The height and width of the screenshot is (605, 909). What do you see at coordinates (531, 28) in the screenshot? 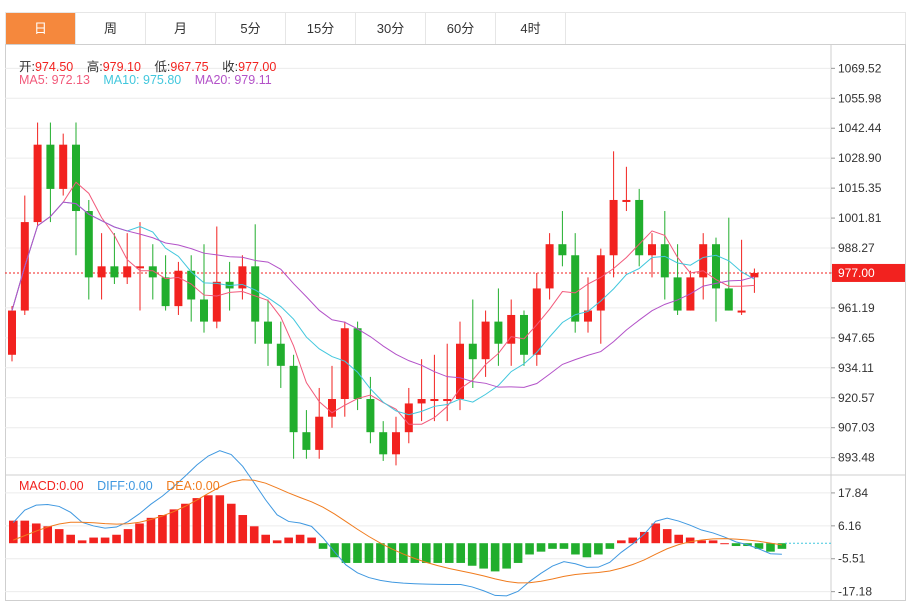
I see `tab-4hour: 4时` at bounding box center [531, 28].